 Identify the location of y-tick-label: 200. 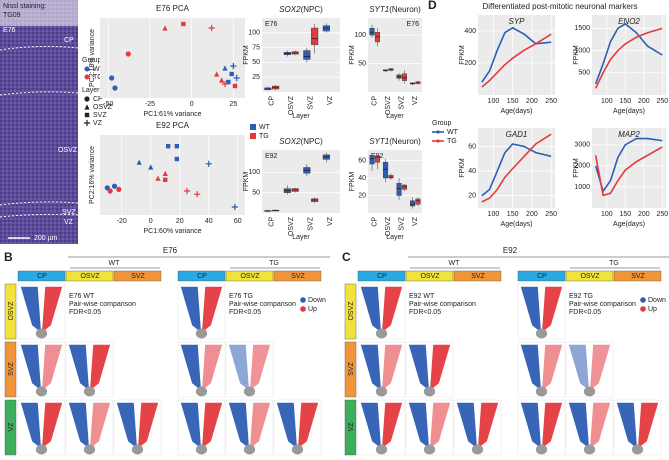
(470, 63).